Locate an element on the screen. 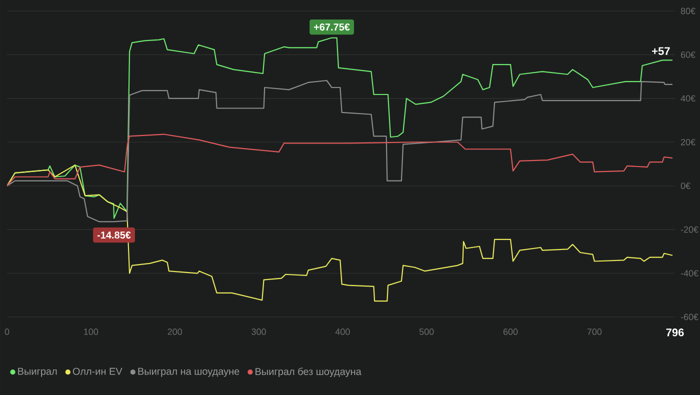 The image size is (700, 395). legend-label: Олл-ин EV is located at coordinates (97, 371).